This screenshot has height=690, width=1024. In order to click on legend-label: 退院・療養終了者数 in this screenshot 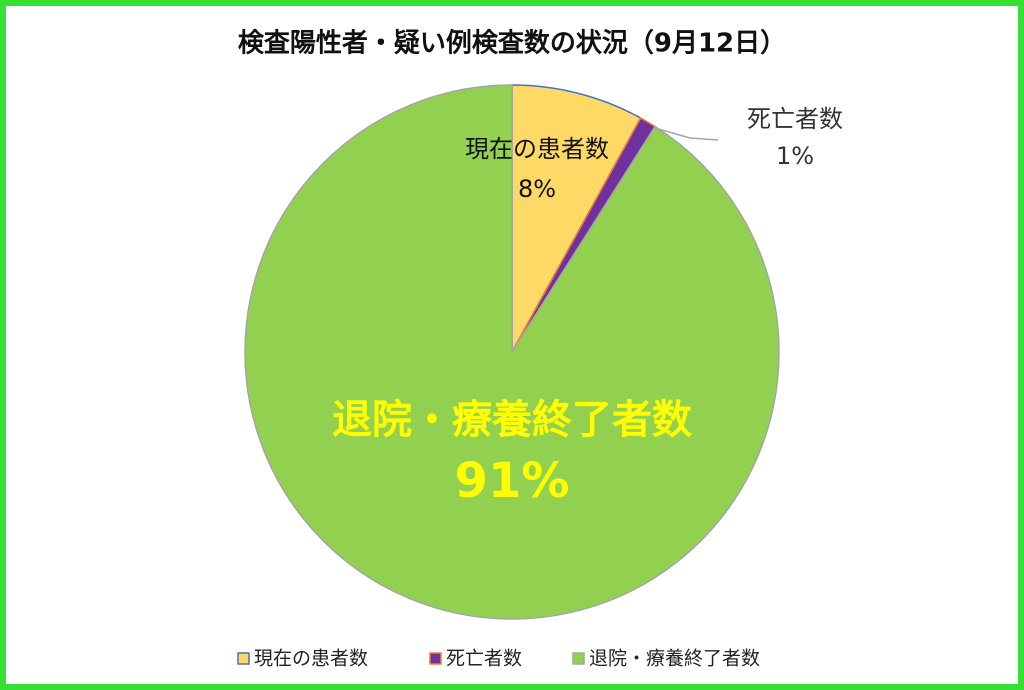, I will do `click(674, 659)`.